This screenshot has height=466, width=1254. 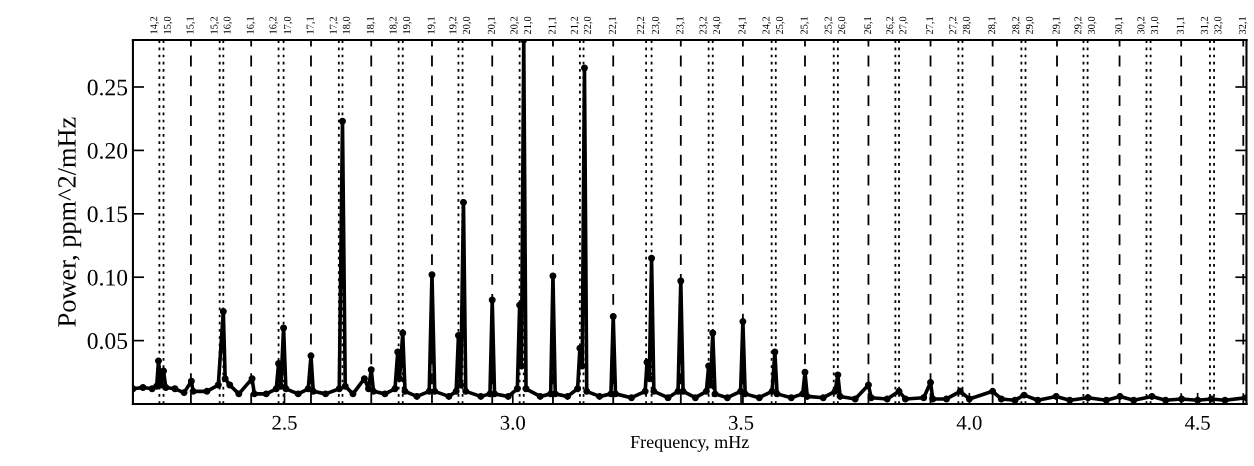 I want to click on annotation: 25,2, so click(x=829, y=25).